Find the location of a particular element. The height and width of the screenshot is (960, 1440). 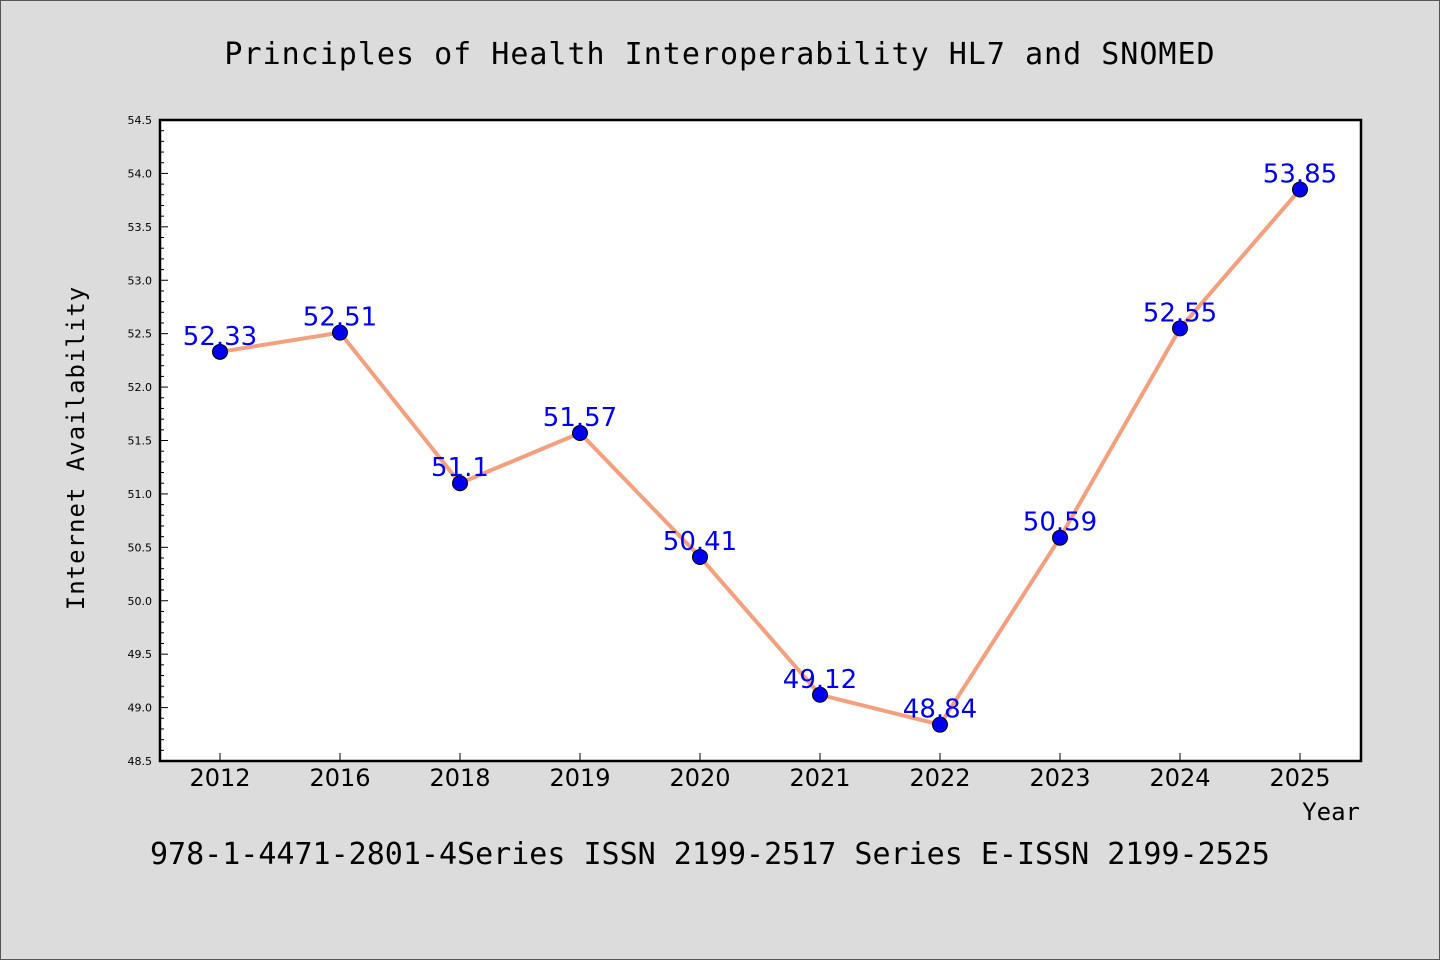

y-tick-label: 53.0 is located at coordinates (140, 280).